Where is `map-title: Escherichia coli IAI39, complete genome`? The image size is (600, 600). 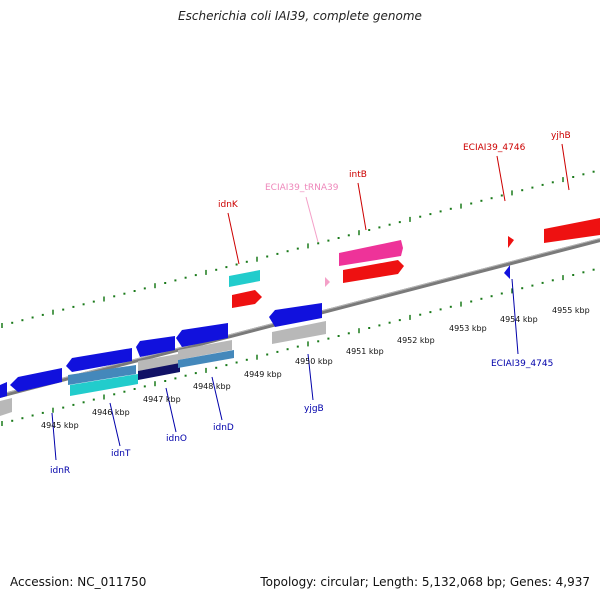 map-title: Escherichia coli IAI39, complete genome is located at coordinates (300, 16).